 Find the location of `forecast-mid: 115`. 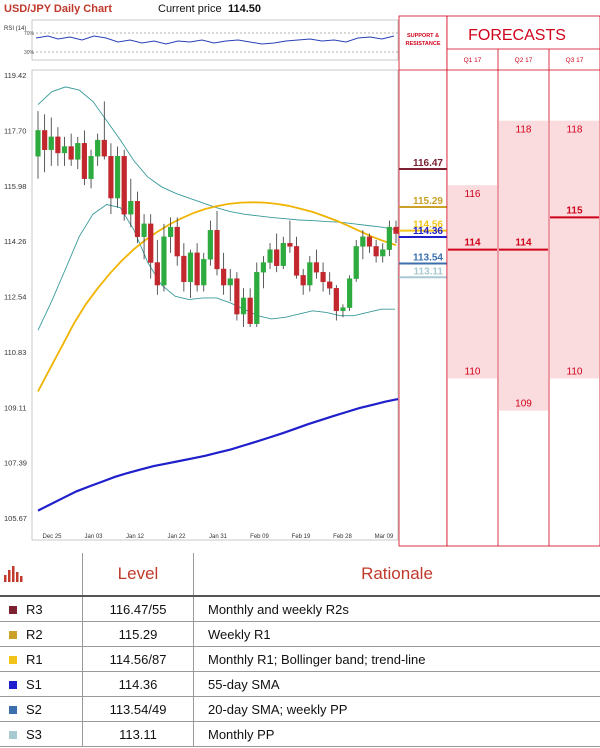

forecast-mid: 115 is located at coordinates (574, 210).